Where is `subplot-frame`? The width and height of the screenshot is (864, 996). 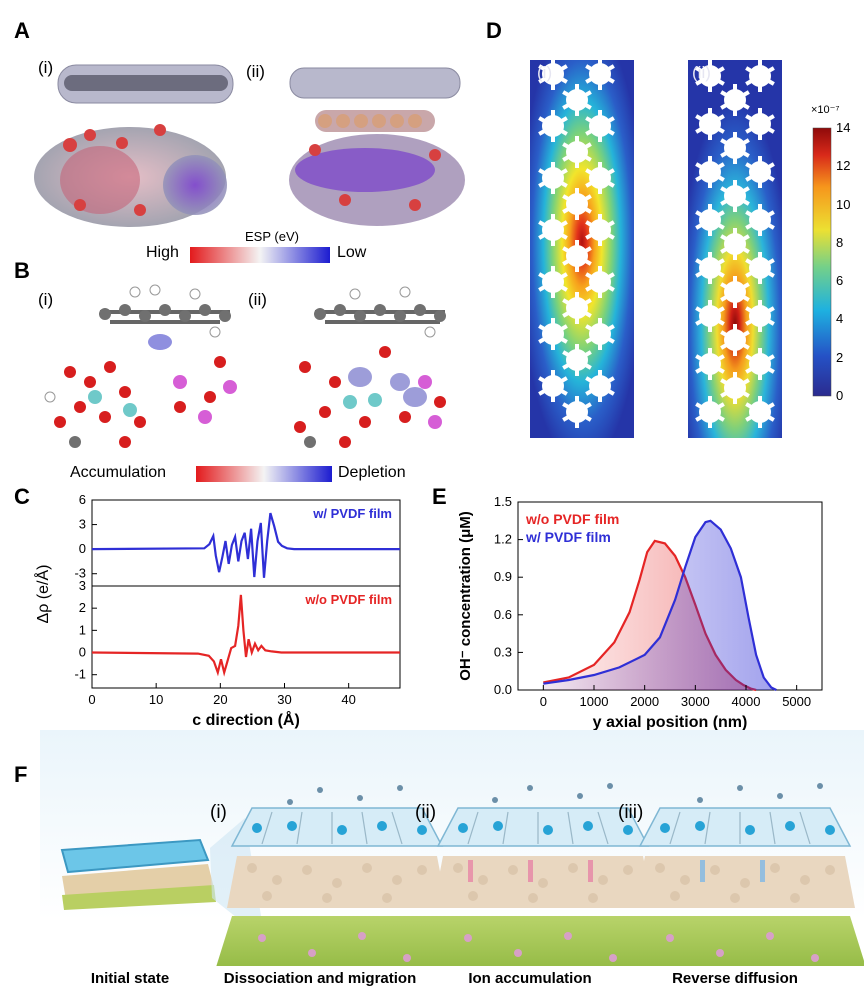 subplot-frame is located at coordinates (246, 637).